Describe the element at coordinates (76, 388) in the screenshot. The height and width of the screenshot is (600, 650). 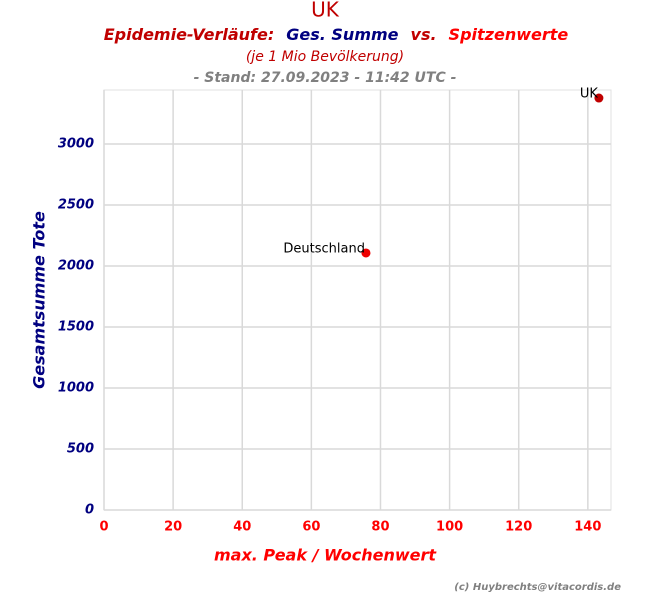
I see `y-tick-label: 1000` at that location.